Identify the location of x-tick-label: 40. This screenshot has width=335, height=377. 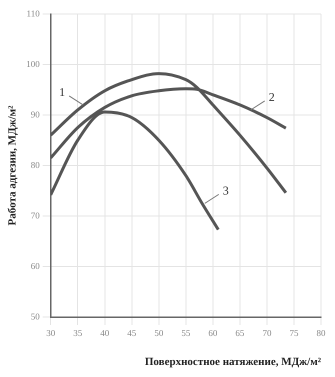
(105, 333).